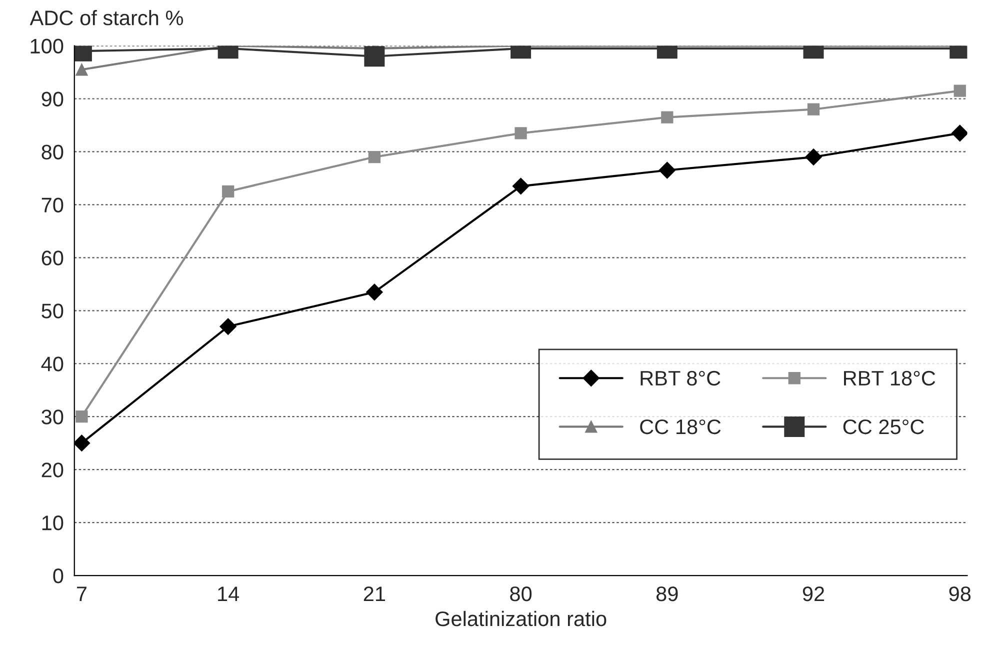 This screenshot has width=992, height=654. What do you see at coordinates (375, 594) in the screenshot?
I see `x-tick-label: 21` at bounding box center [375, 594].